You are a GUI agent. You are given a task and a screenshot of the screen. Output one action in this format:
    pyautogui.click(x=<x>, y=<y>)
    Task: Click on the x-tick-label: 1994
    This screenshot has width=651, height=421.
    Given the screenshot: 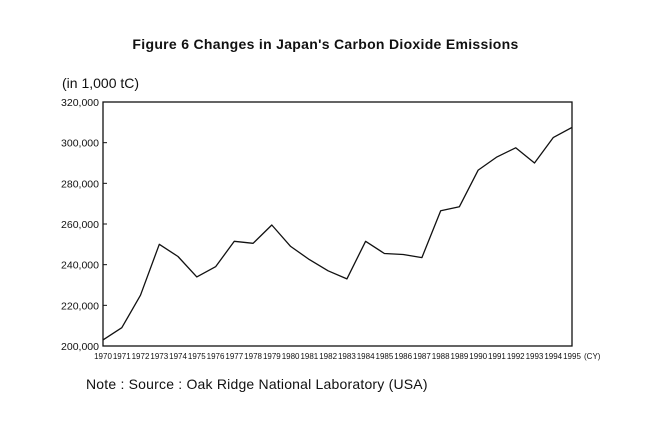 What is the action you would take?
    pyautogui.click(x=553, y=356)
    